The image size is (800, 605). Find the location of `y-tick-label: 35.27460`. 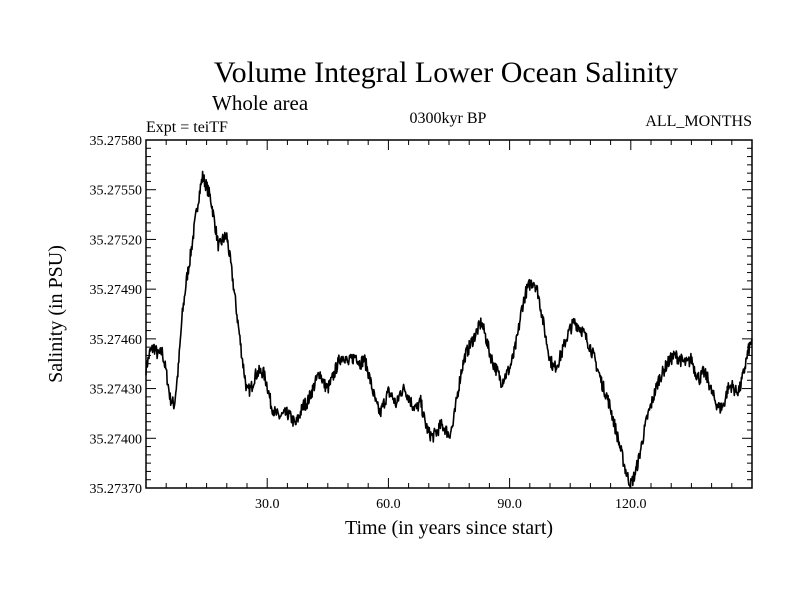

y-tick-label: 35.27460 is located at coordinates (116, 340).